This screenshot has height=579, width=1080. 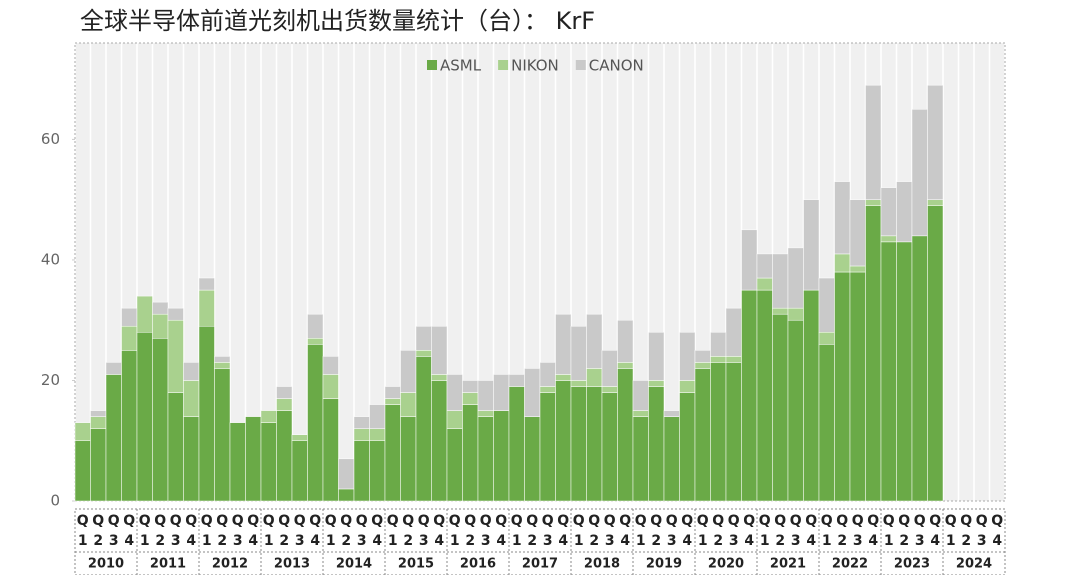 I want to click on y-tick-label: 0, so click(x=55, y=501).